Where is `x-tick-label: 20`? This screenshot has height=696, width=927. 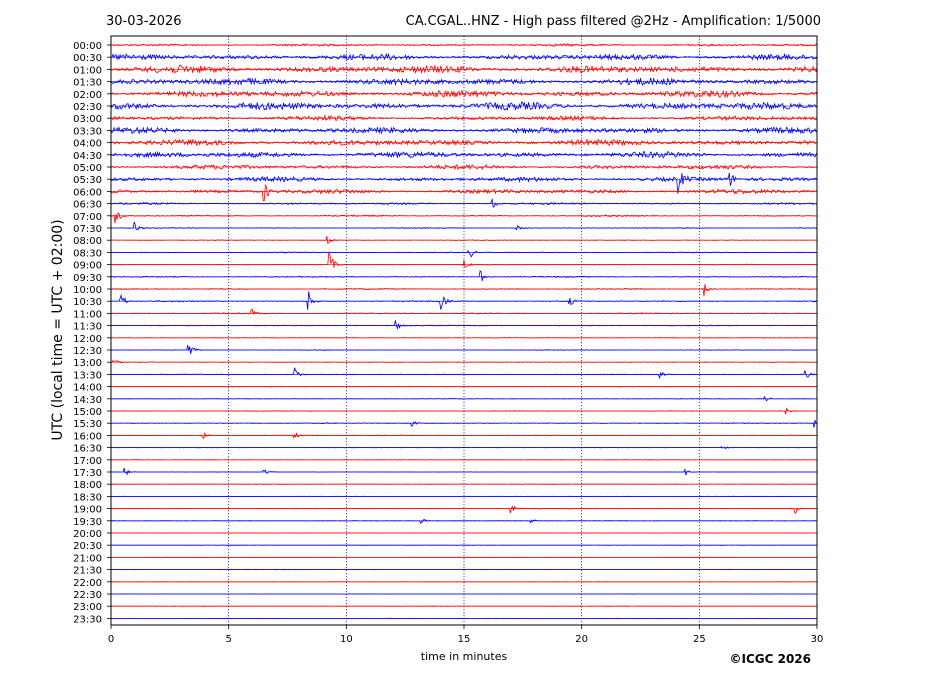
x-tick-label: 20 is located at coordinates (581, 639).